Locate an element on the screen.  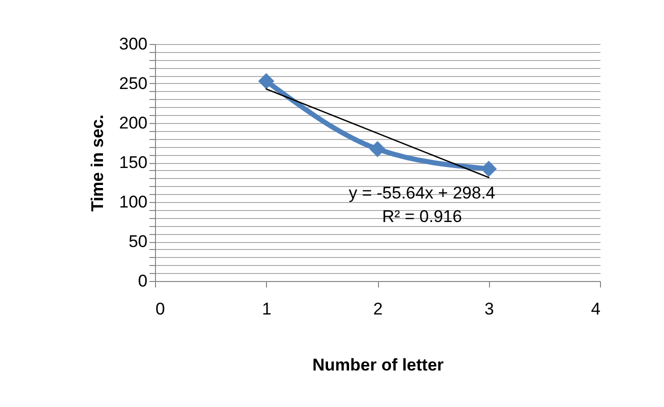
y-tick-label: 0 is located at coordinates (143, 281).